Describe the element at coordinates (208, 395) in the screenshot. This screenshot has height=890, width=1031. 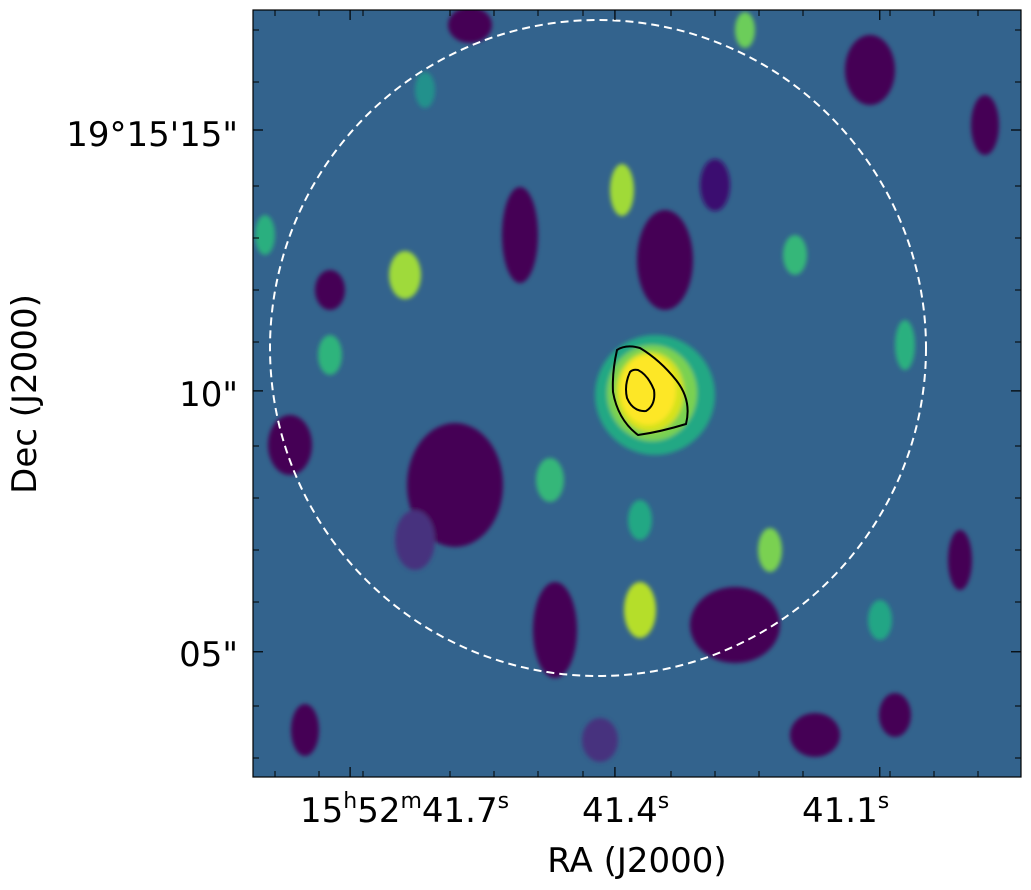
I see `y-tick-label-1: 10"` at that location.